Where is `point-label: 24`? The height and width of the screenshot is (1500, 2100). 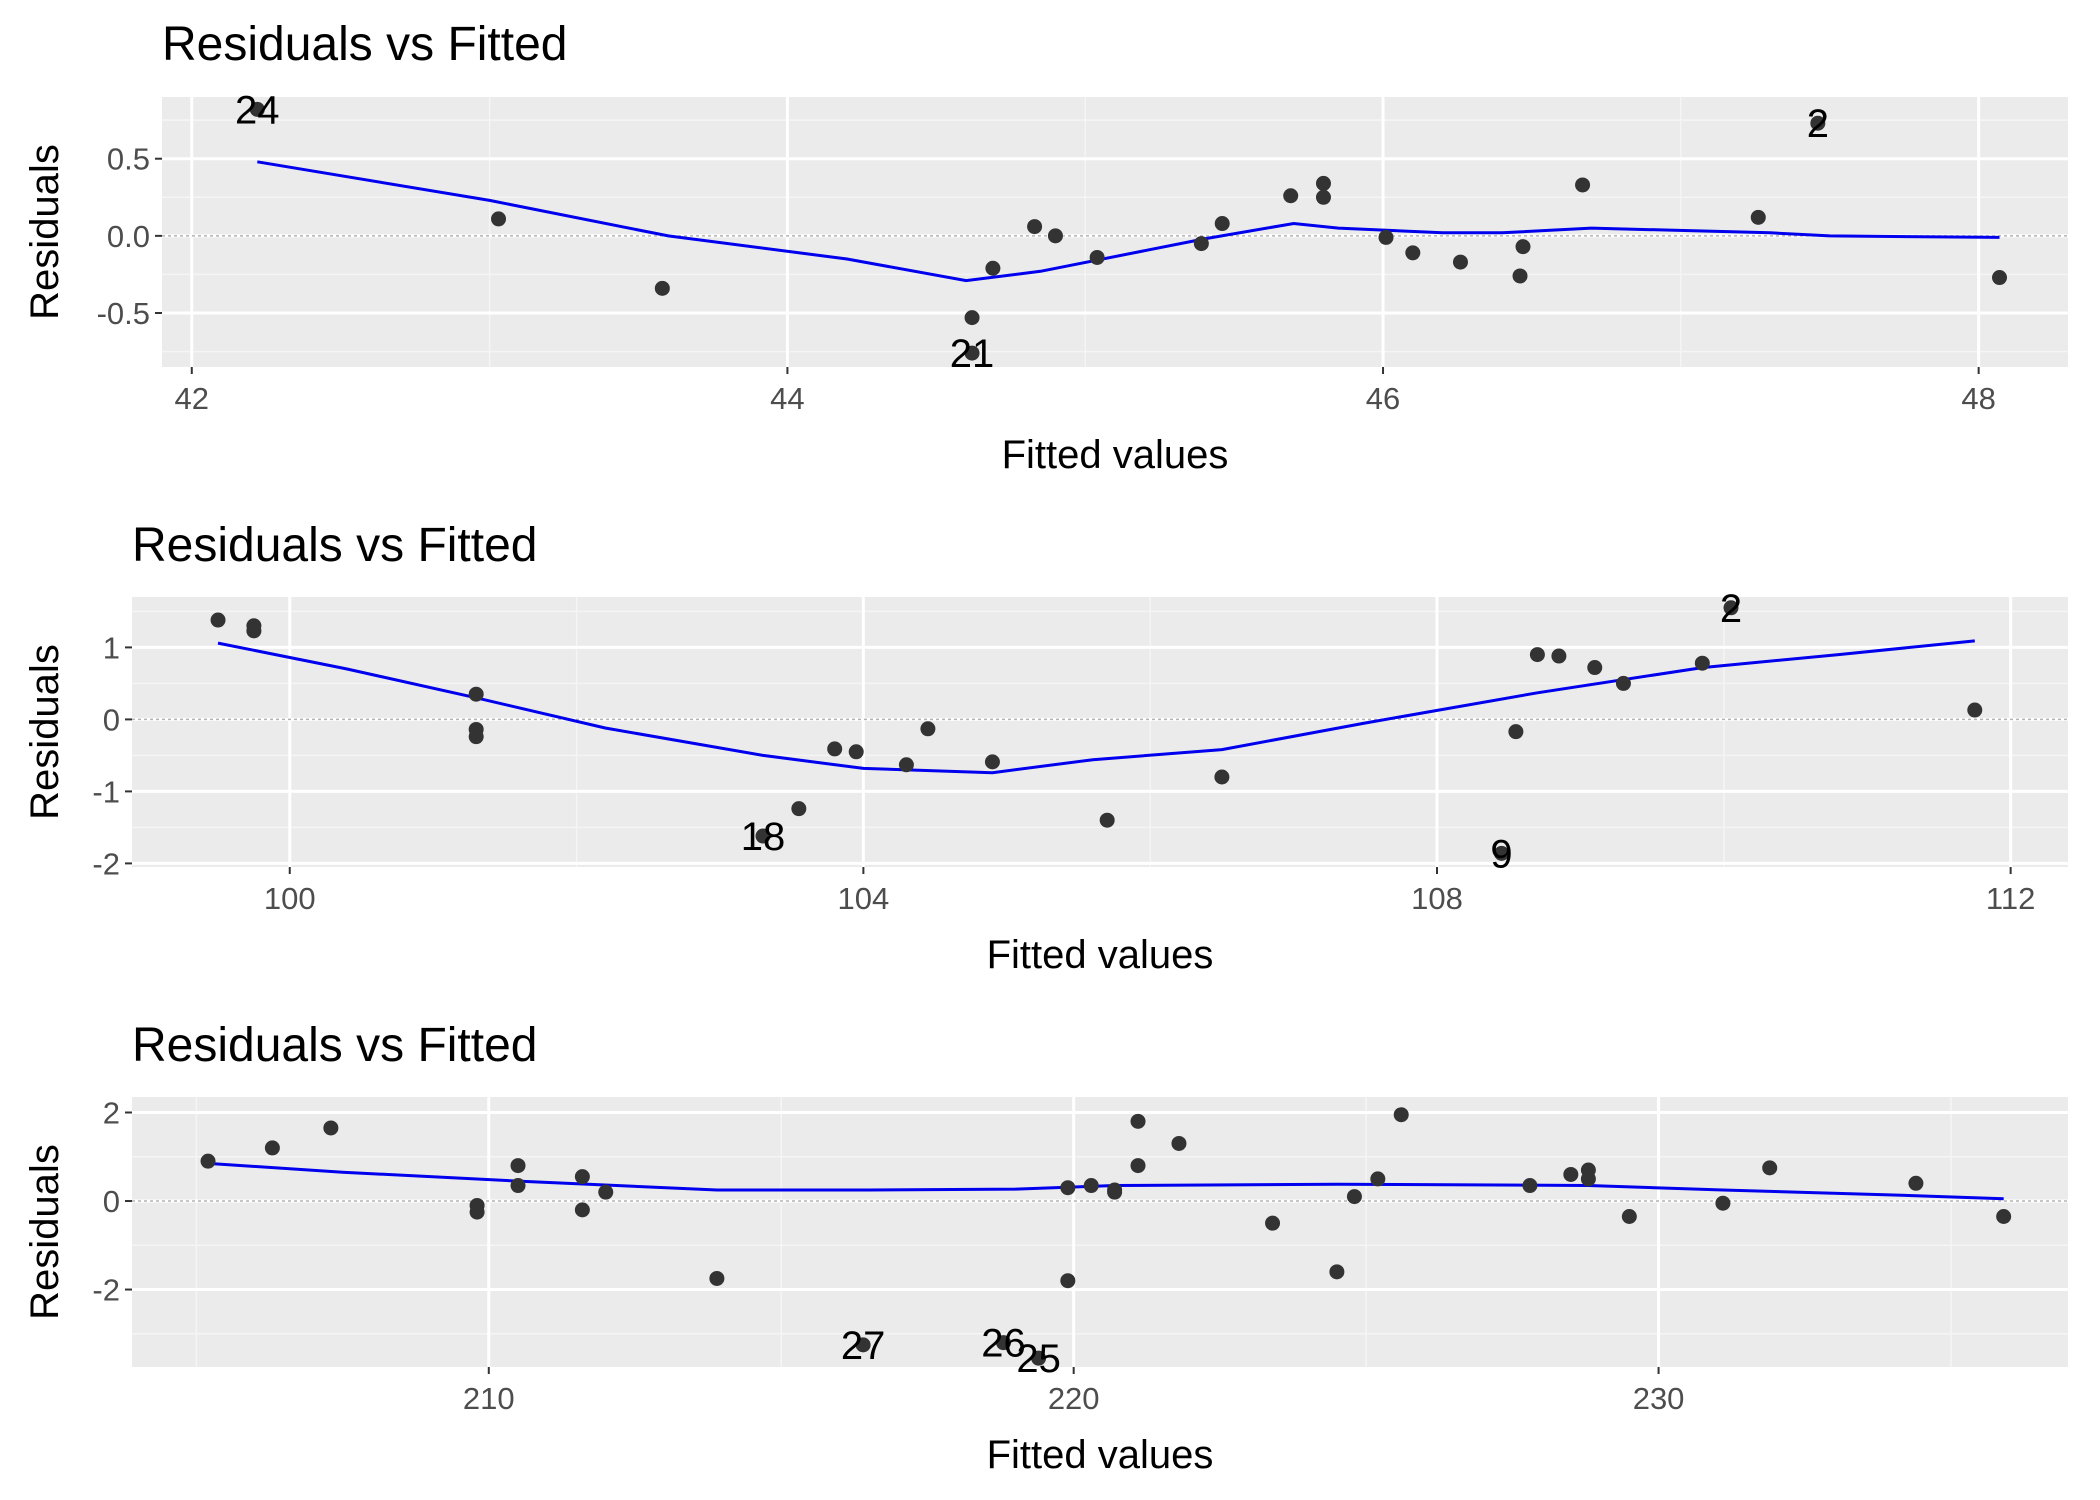 point-label: 24 is located at coordinates (257, 110).